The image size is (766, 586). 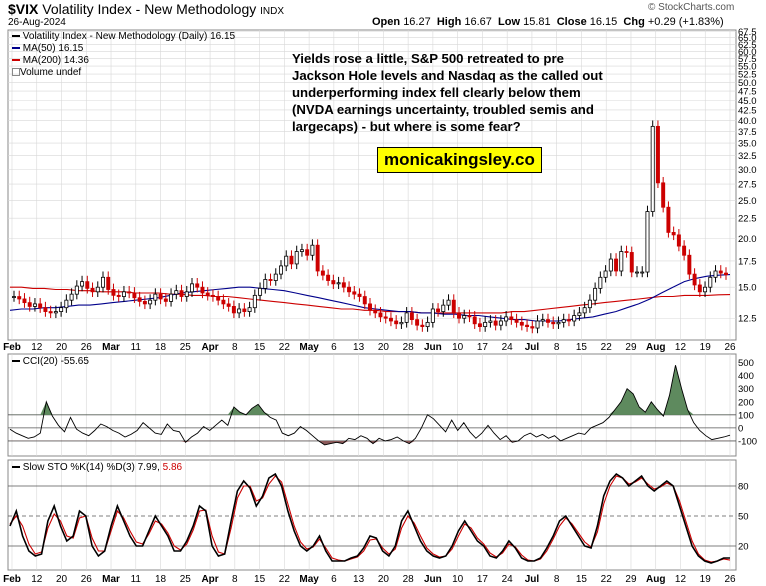 I want to click on cci-overbought-fill, so click(x=370, y=390).